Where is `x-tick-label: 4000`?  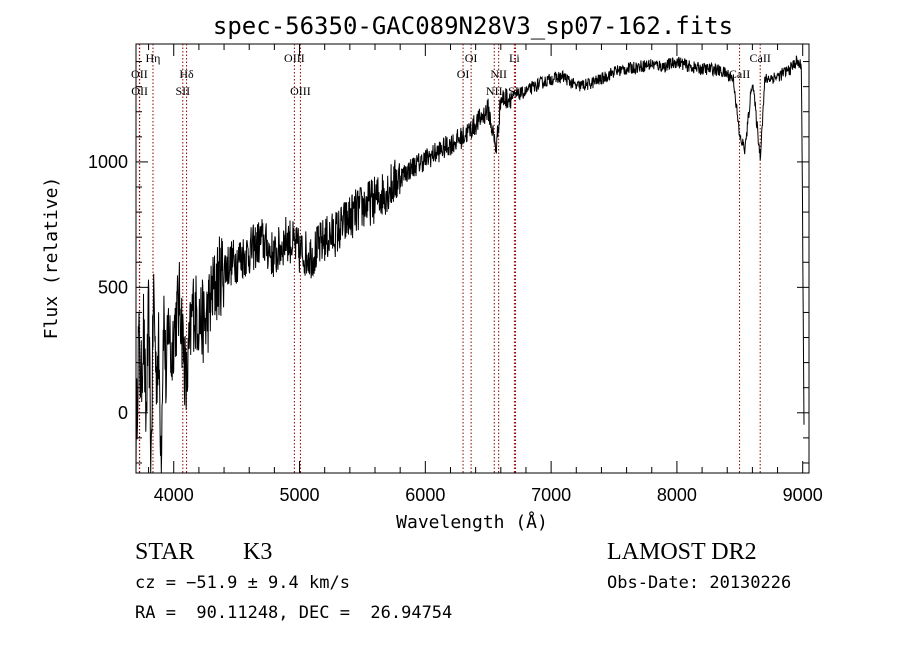 x-tick-label: 4000 is located at coordinates (174, 495).